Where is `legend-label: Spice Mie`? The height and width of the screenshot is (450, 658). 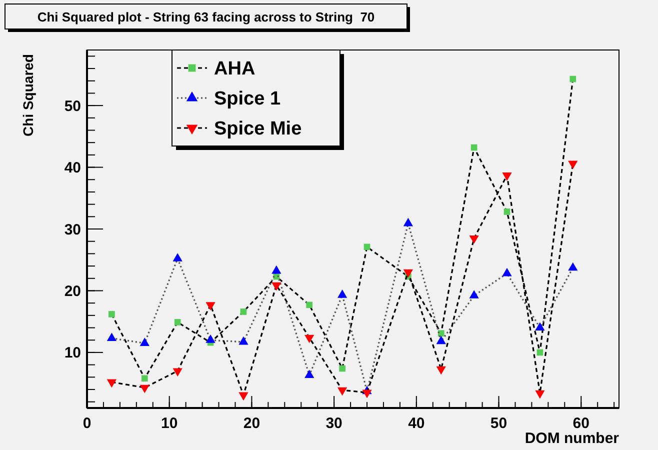 legend-label: Spice Mie is located at coordinates (258, 129).